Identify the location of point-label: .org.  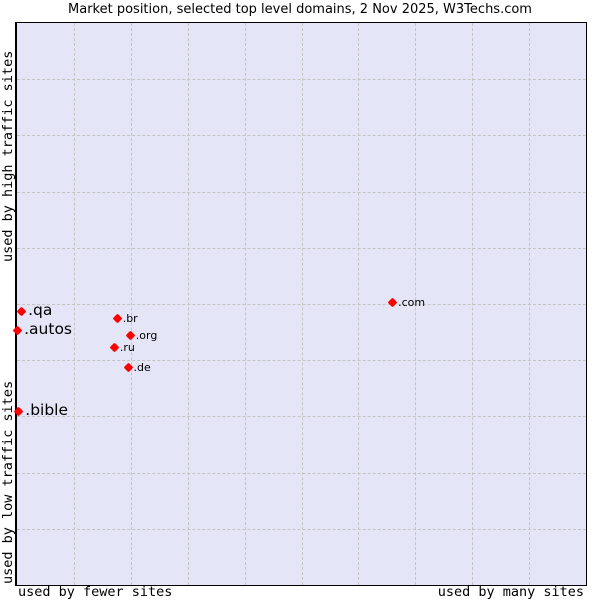
(146, 336).